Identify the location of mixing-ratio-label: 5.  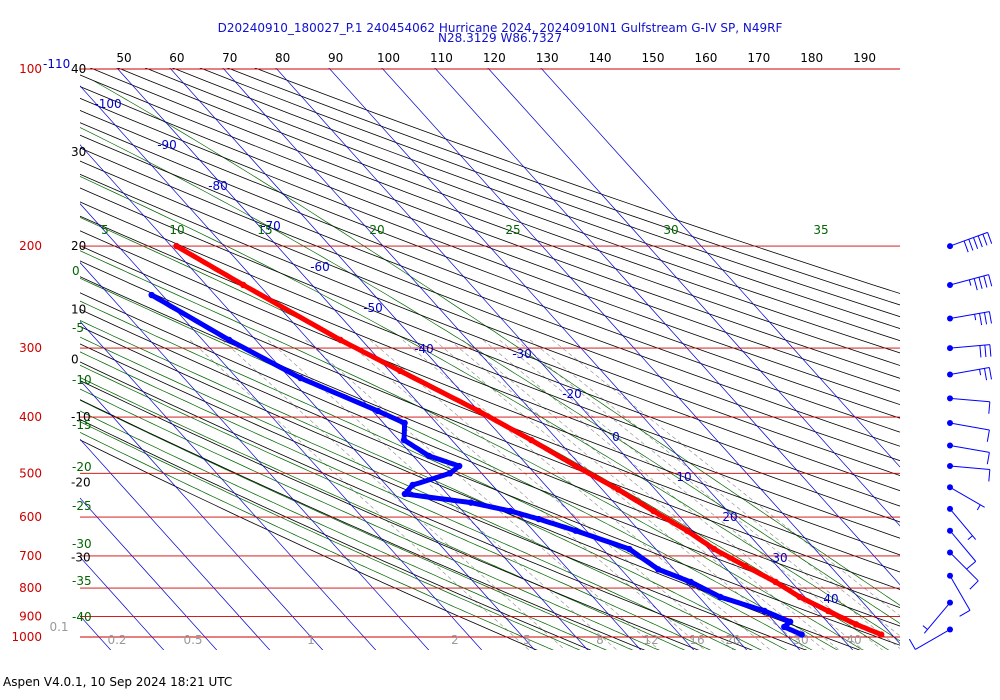
(527, 640).